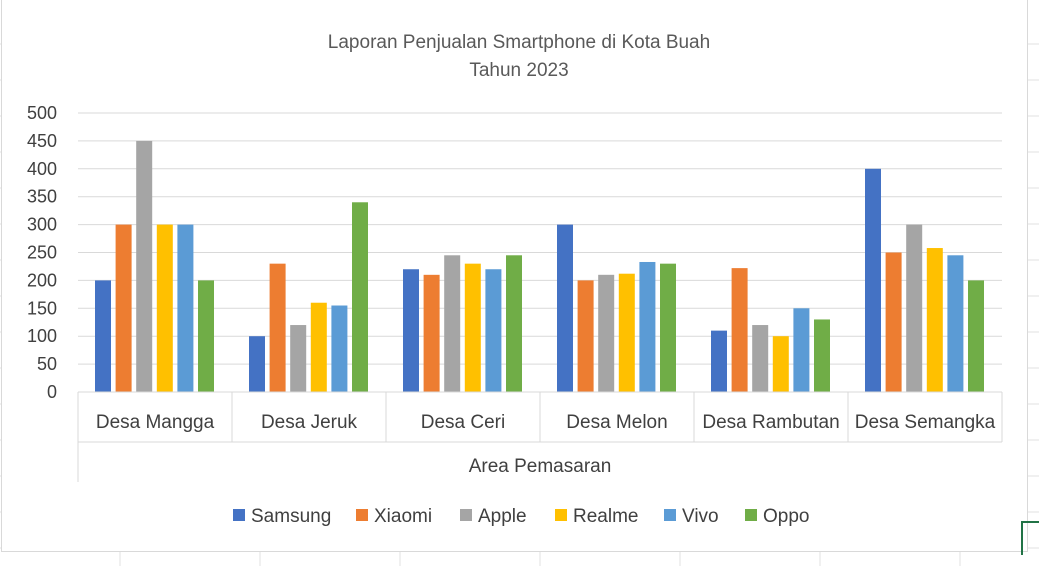 The image size is (1039, 566). I want to click on category-label: Desa Melon, so click(616, 422).